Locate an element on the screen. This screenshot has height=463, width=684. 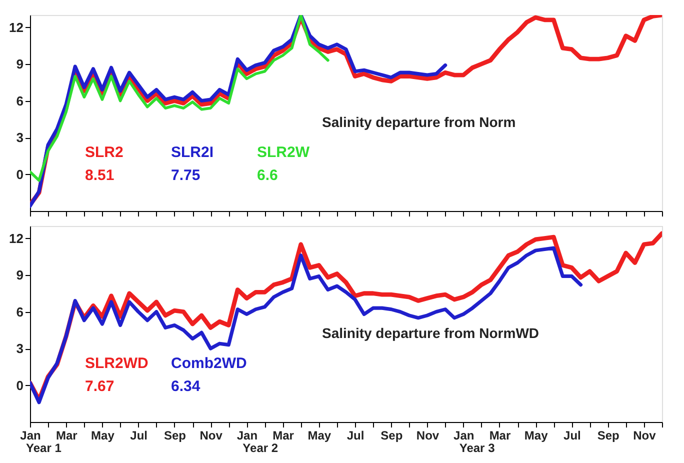
text: Year 2 is located at coordinates (260, 448).